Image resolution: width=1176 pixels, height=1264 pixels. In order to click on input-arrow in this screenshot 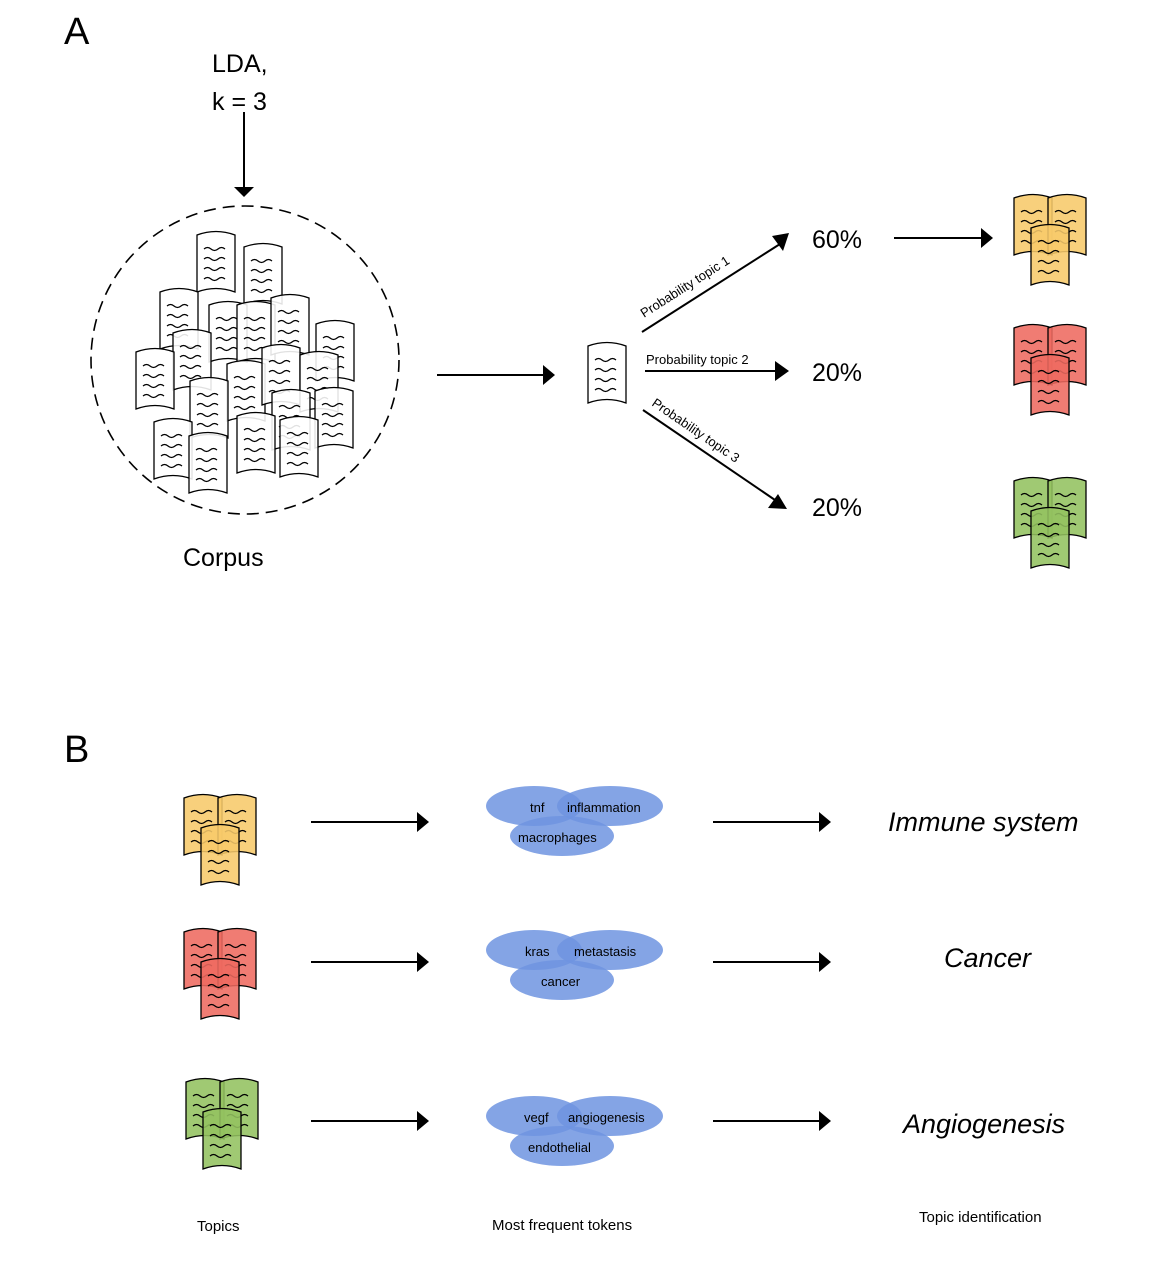, I will do `click(244, 154)`.